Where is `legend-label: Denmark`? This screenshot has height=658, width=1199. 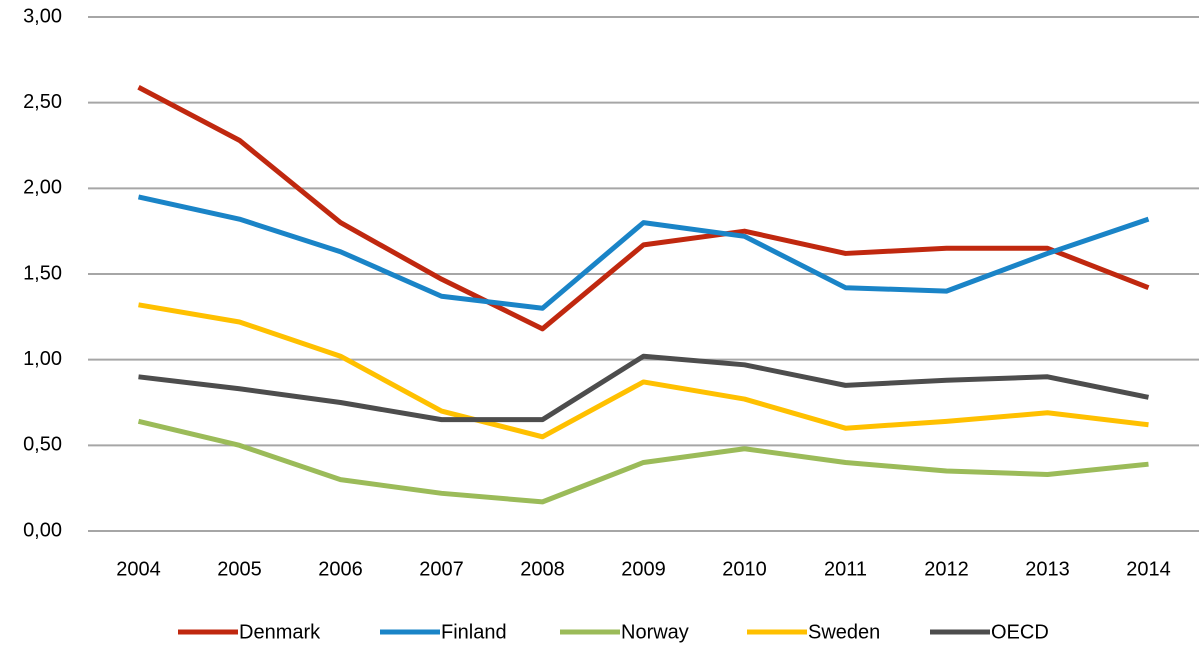 legend-label: Denmark is located at coordinates (280, 632).